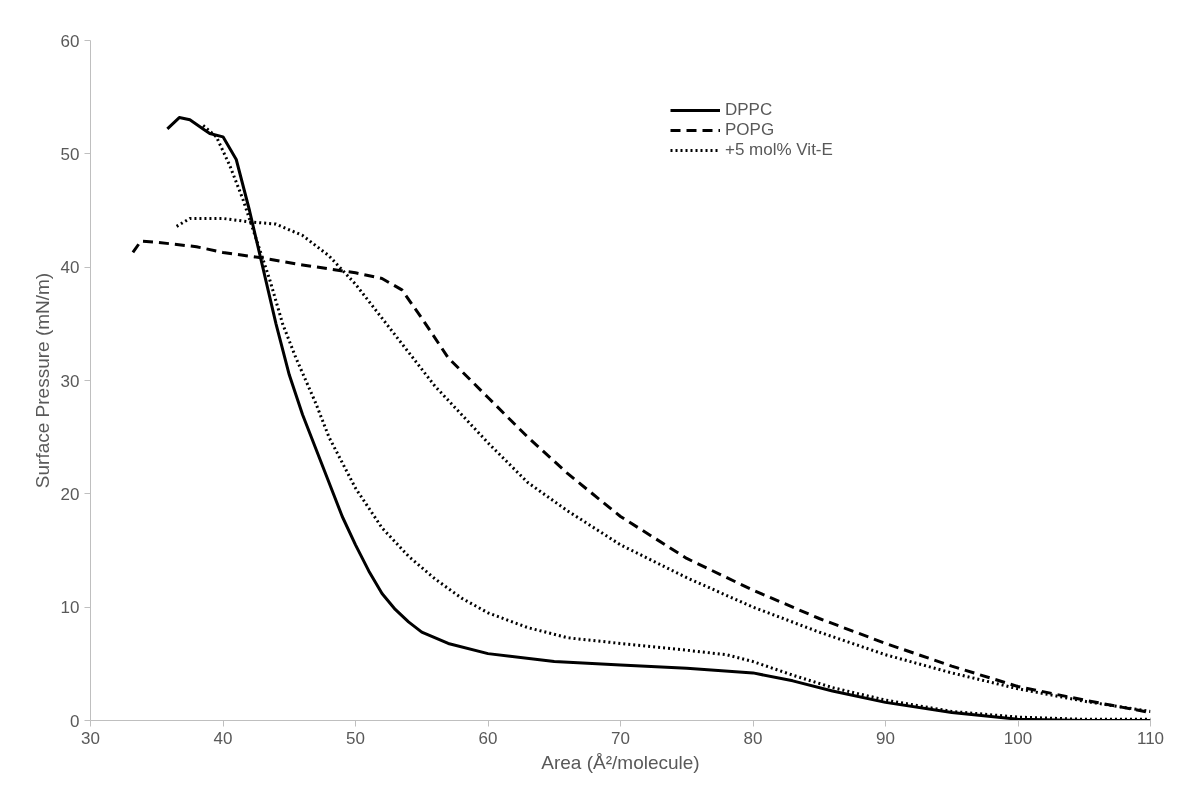 This screenshot has height=808, width=1200. I want to click on x-tick-label: 50, so click(355, 738).